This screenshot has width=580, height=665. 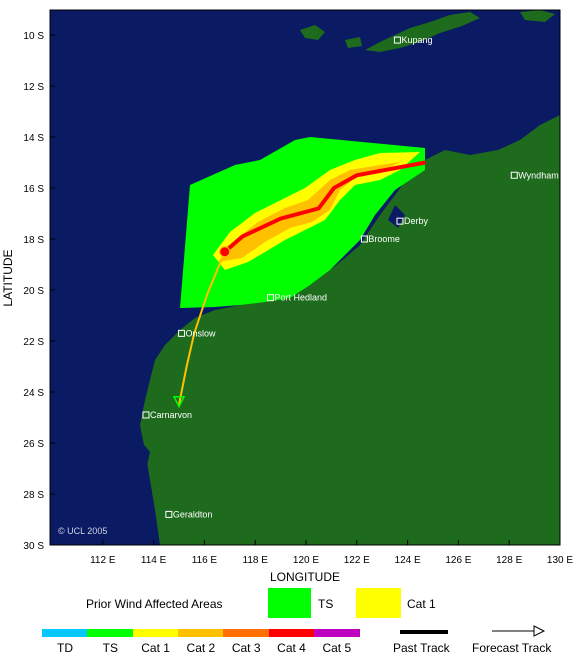 What do you see at coordinates (305, 577) in the screenshot?
I see `x-axis-title: LONGITUDE` at bounding box center [305, 577].